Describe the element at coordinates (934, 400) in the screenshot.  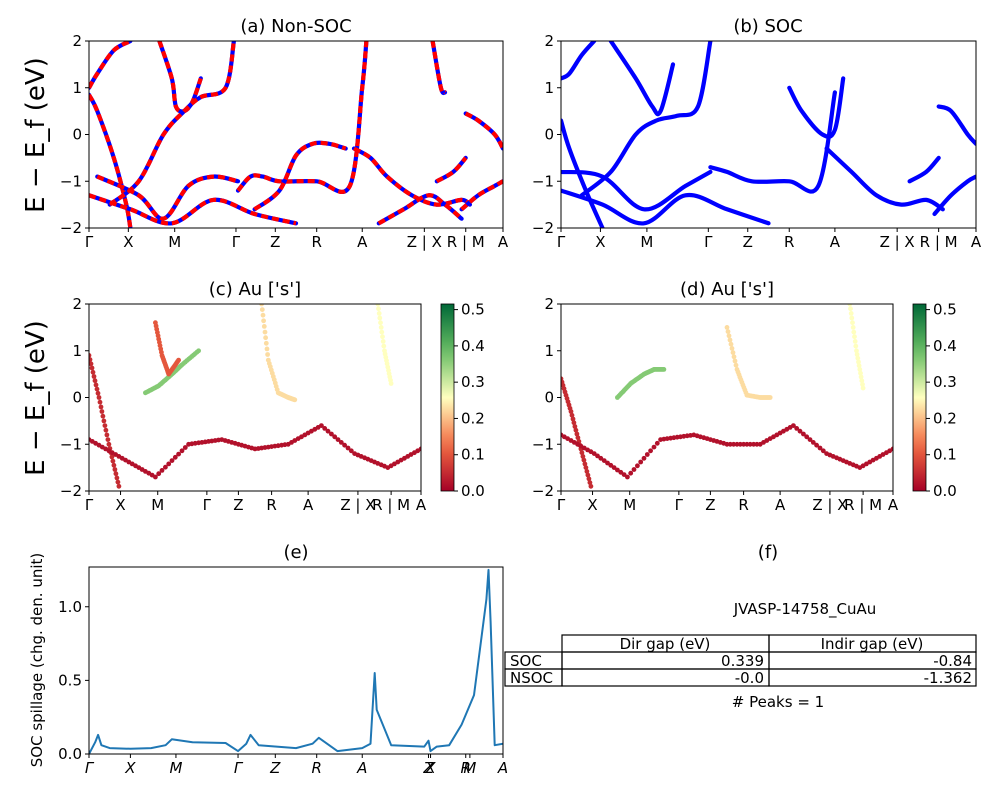
I see `panel-d-colorbar: 0.5 0.4 0.3 0.2 0.1 0.0` at that location.